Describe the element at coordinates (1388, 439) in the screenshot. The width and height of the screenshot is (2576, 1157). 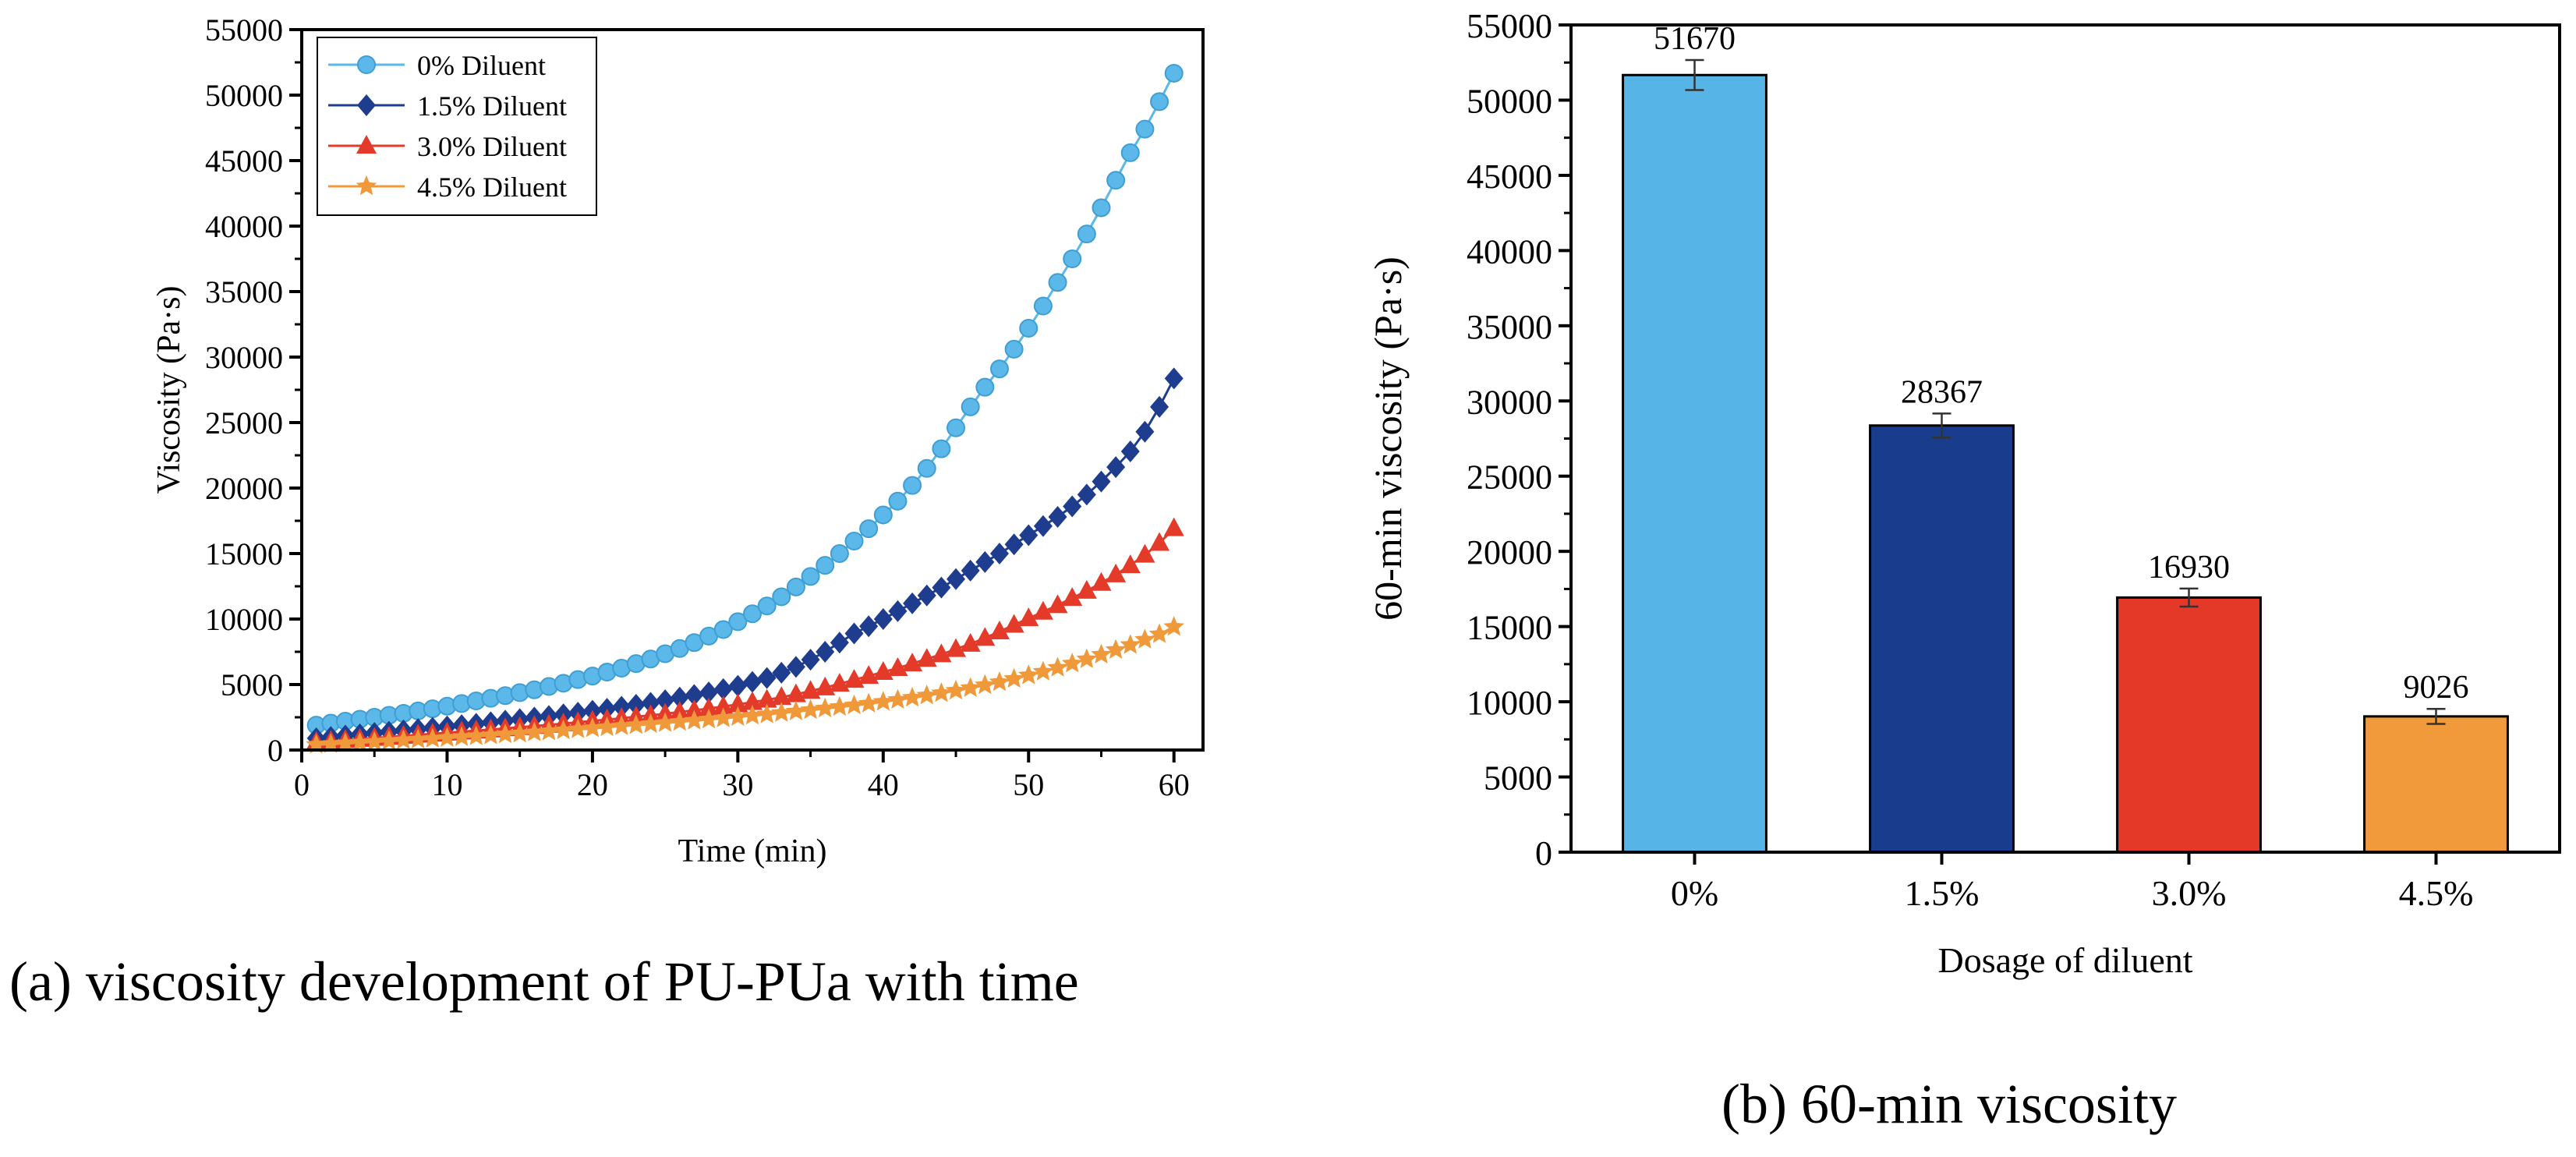
I see `chart-b-y-axis-label: 60-min viscosity (Pa·s)` at that location.